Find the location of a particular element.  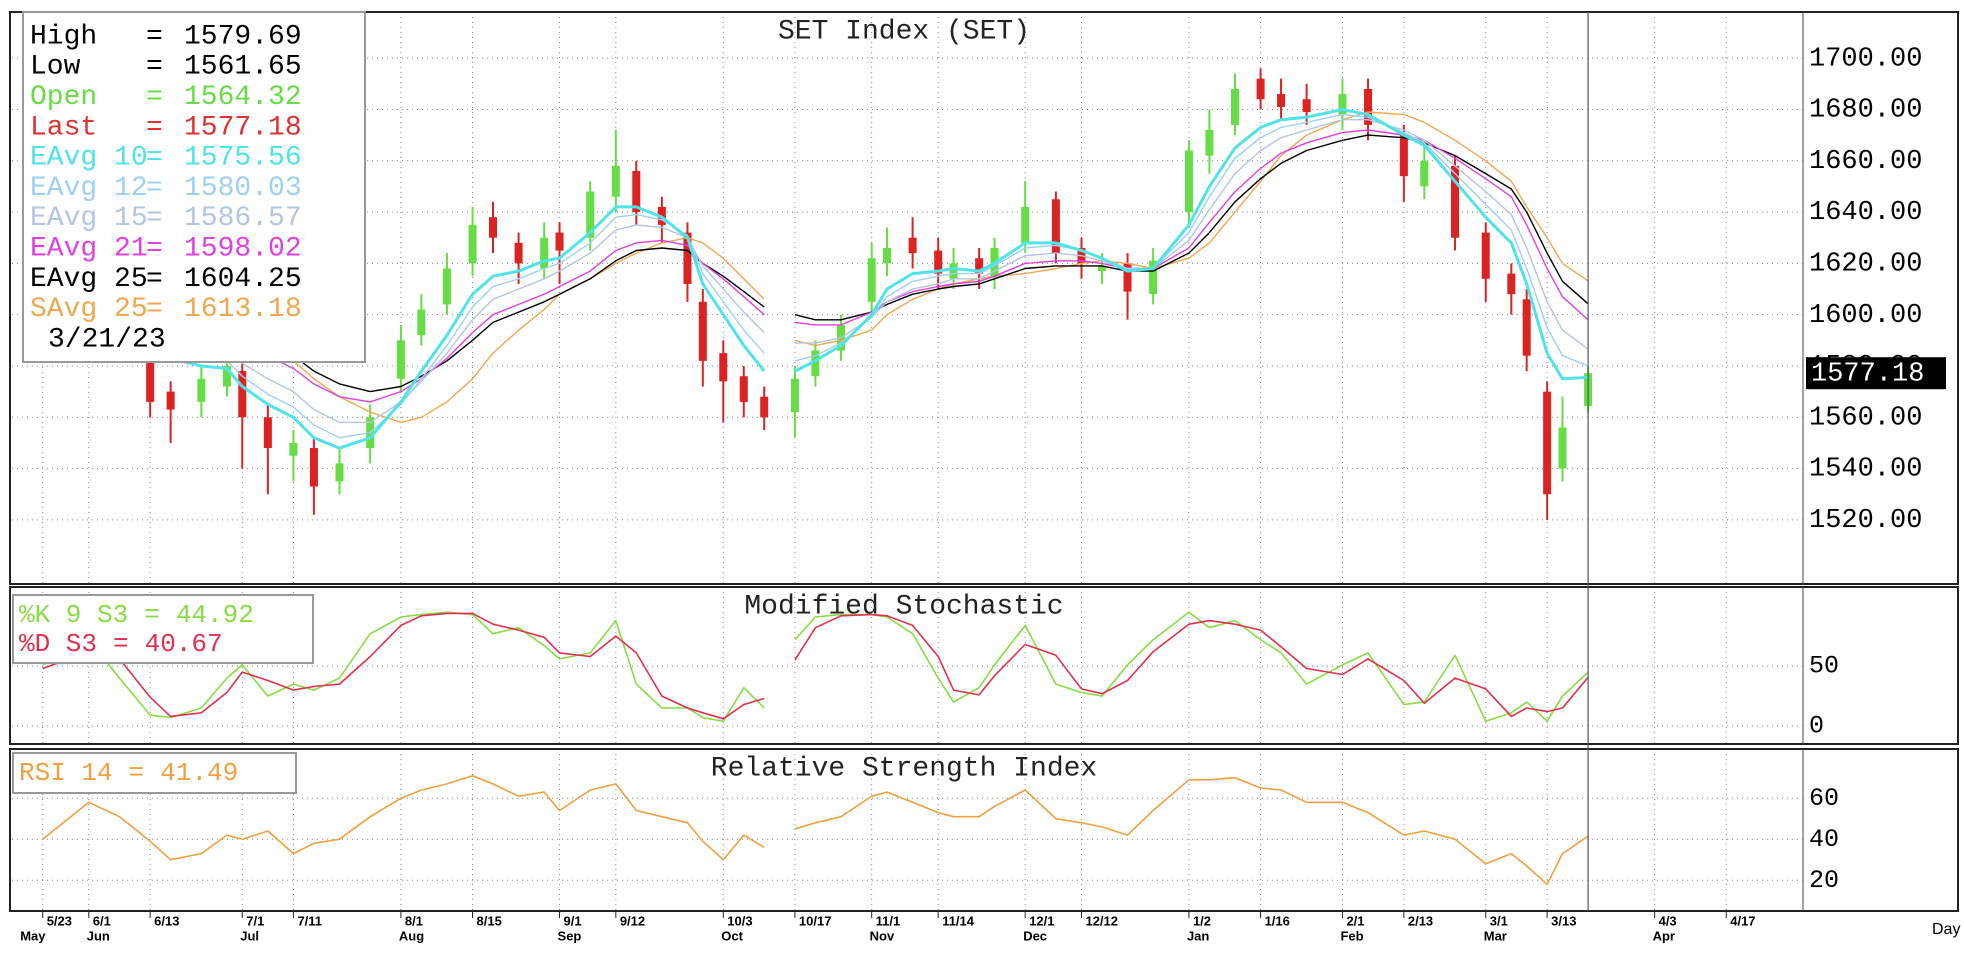

legend-name: EAvg 15 is located at coordinates (89, 218).